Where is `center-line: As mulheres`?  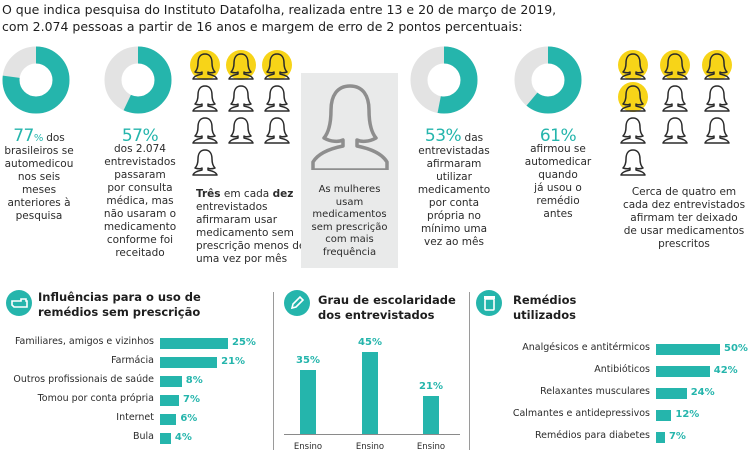 center-line: As mulheres is located at coordinates (349, 189).